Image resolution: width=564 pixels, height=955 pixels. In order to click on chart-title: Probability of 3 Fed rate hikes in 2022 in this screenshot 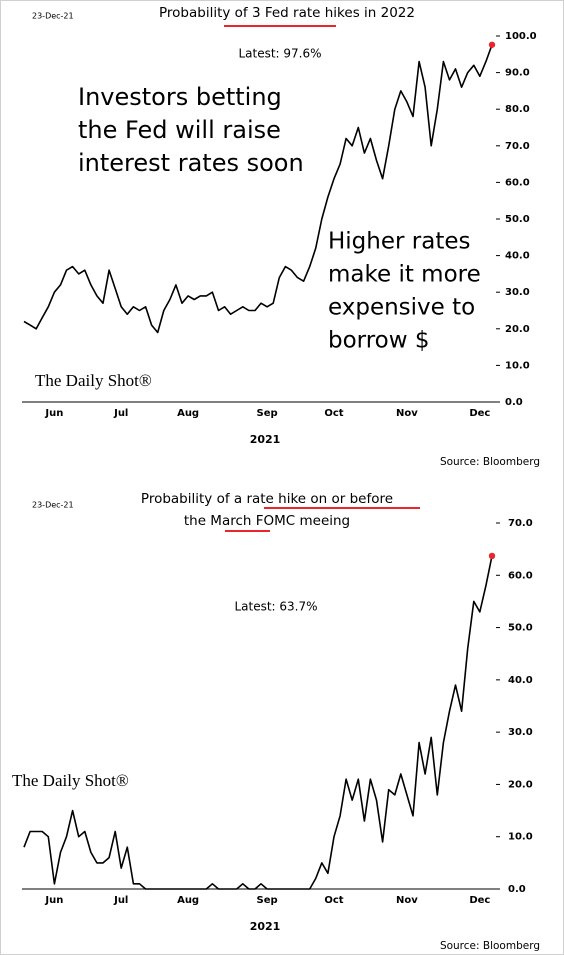, I will do `click(287, 13)`.